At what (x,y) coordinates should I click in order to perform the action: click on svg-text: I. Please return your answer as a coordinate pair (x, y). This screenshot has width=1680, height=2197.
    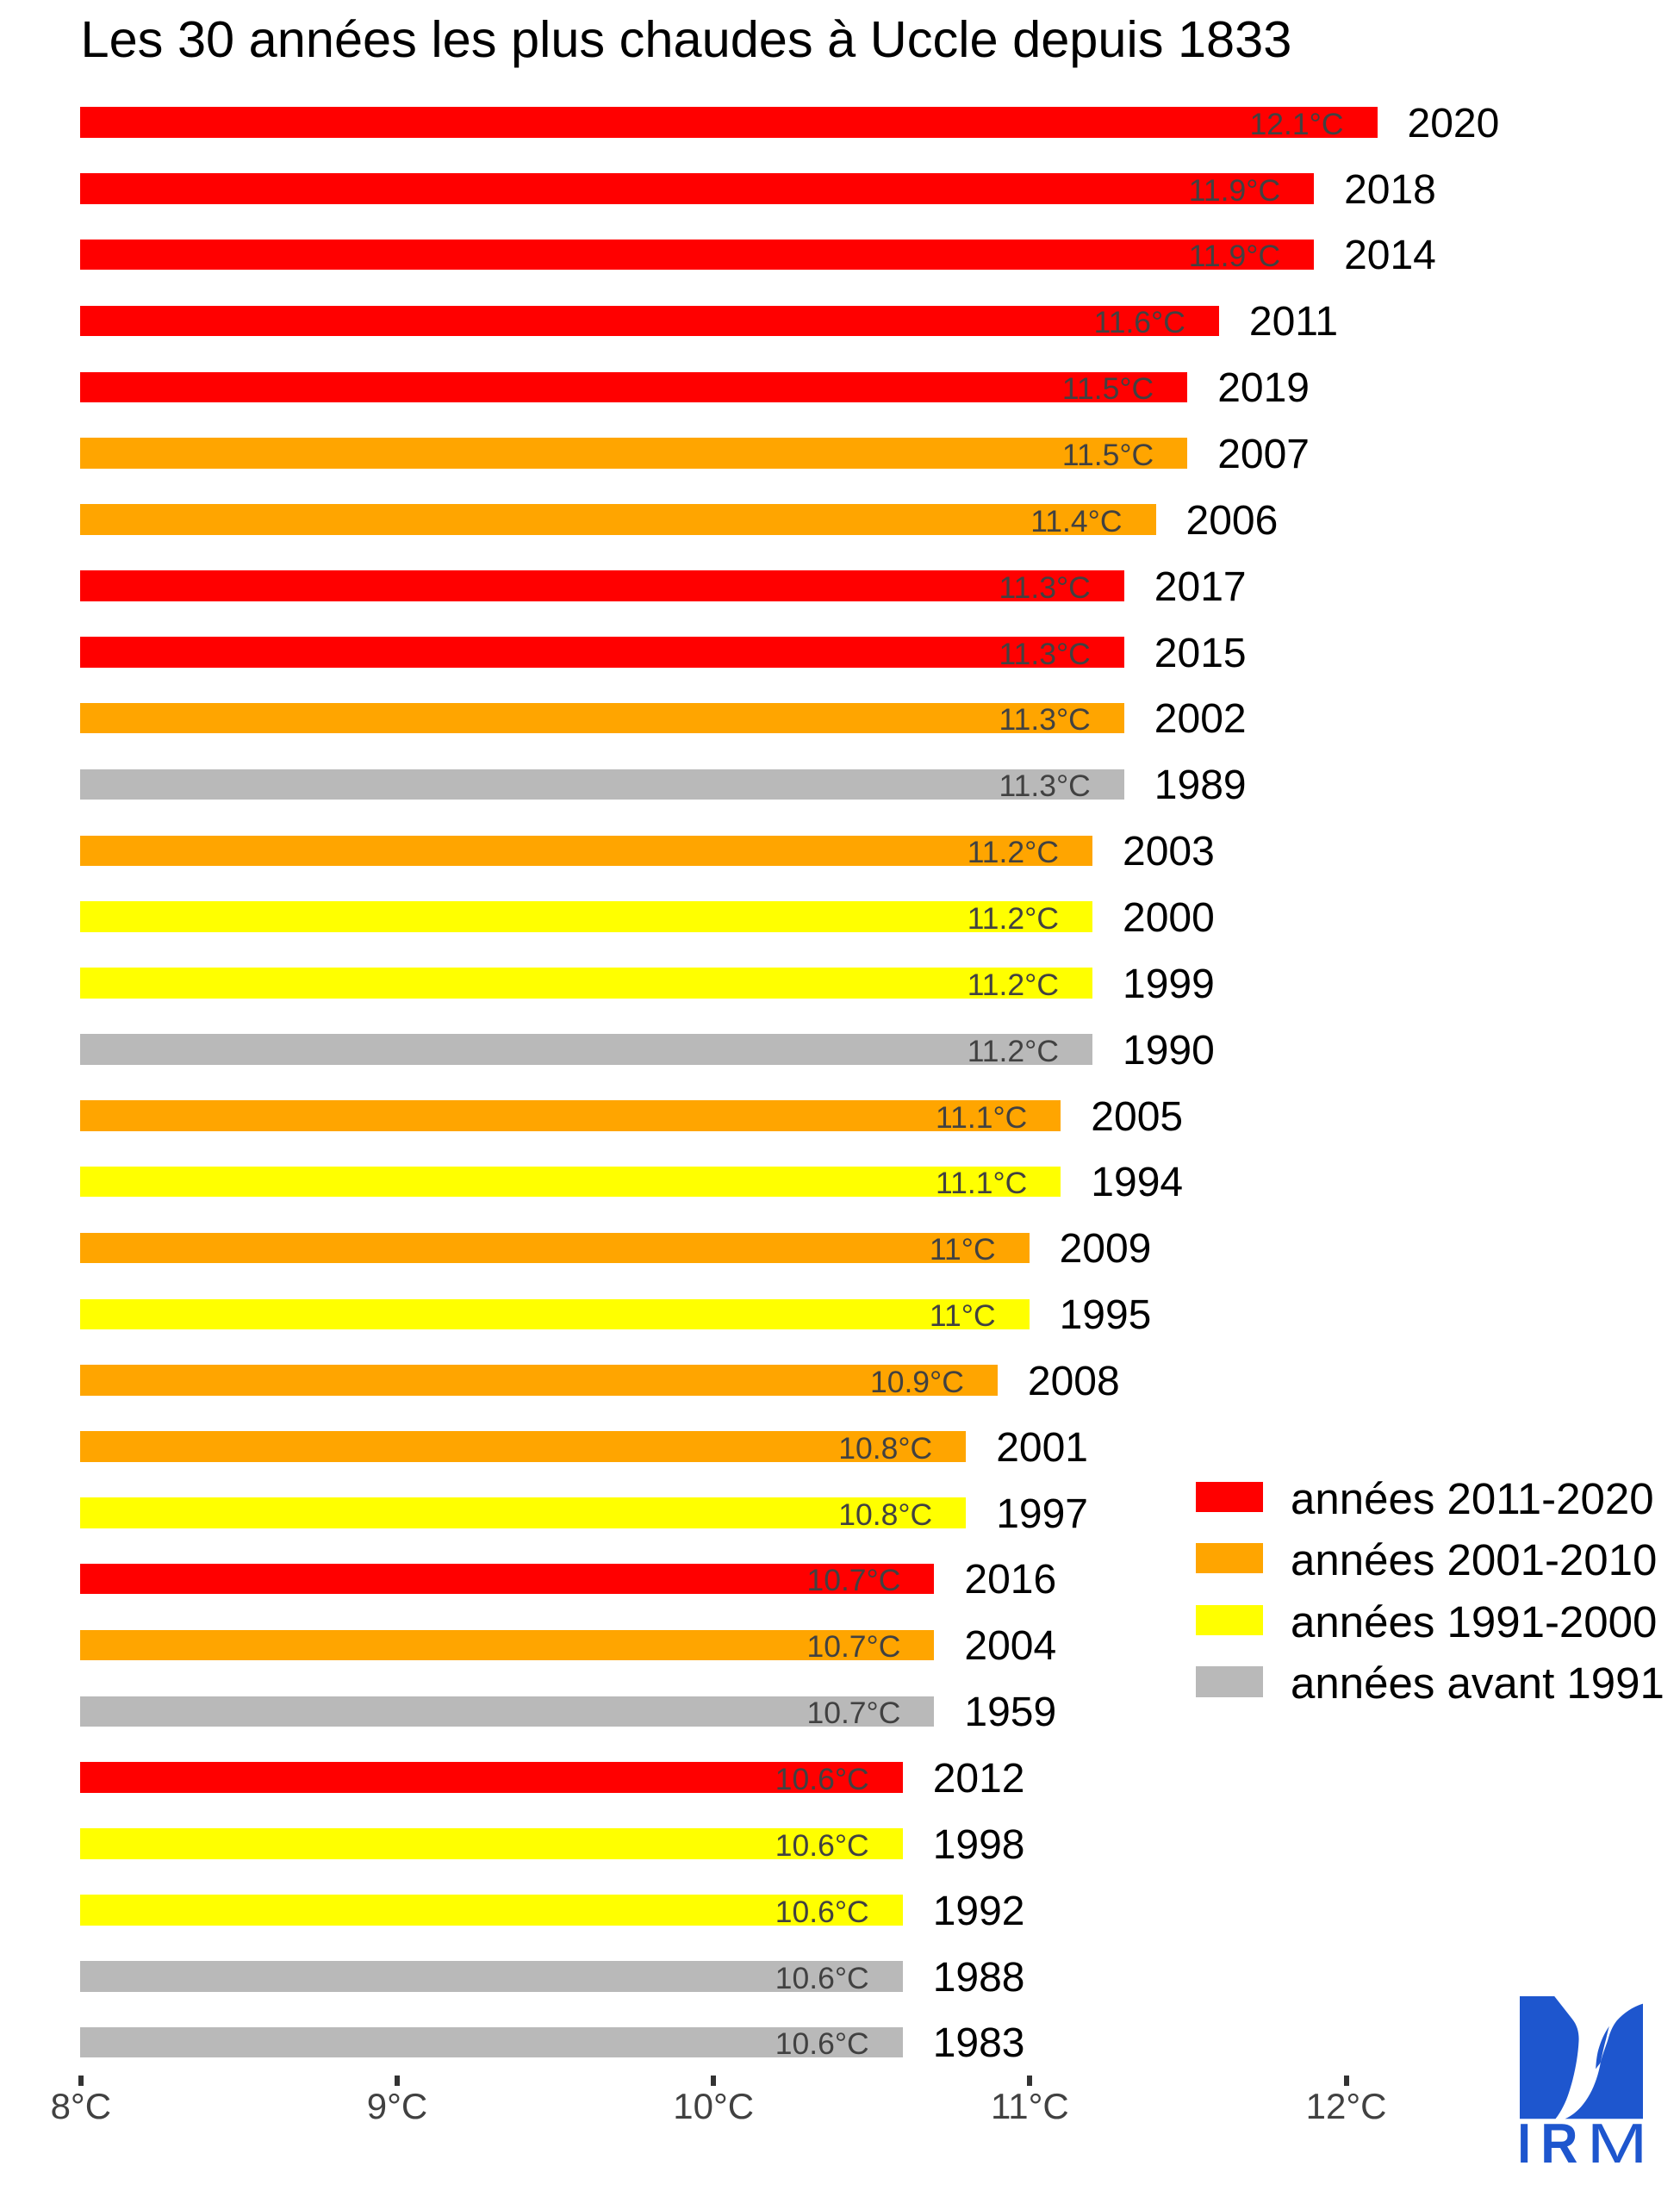
    Looking at the image, I should click on (1527, 2139).